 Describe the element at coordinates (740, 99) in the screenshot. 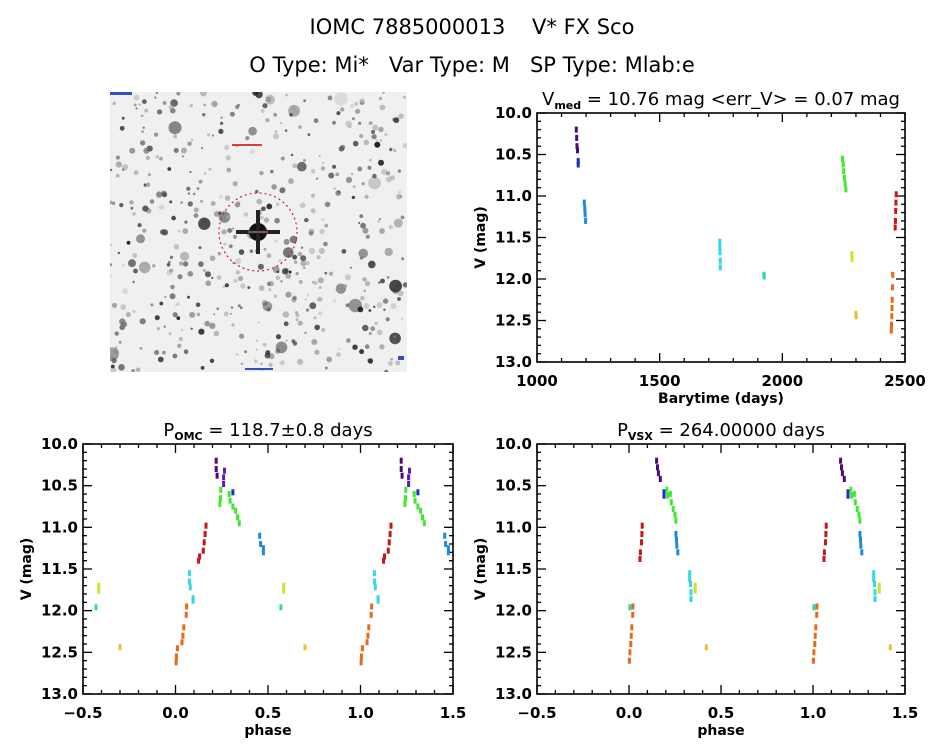

I see `title-rest: = 10.76 mag <err_V> = 0.07 mag` at that location.